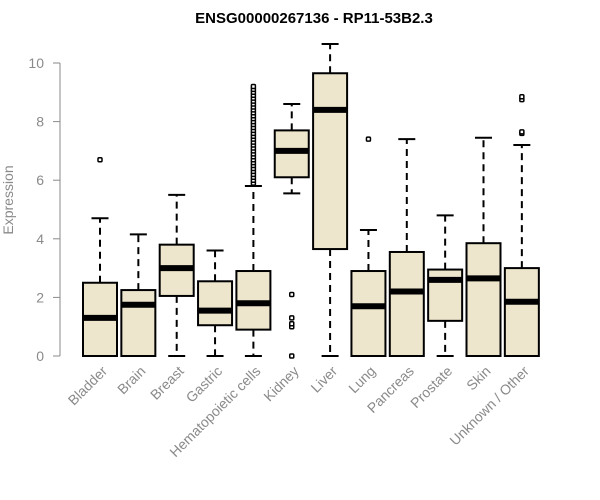 Image resolution: width=600 pixels, height=500 pixels. Describe the element at coordinates (44, 209) in the screenshot. I see `y-axis: 0 2 4 6 8 10` at that location.